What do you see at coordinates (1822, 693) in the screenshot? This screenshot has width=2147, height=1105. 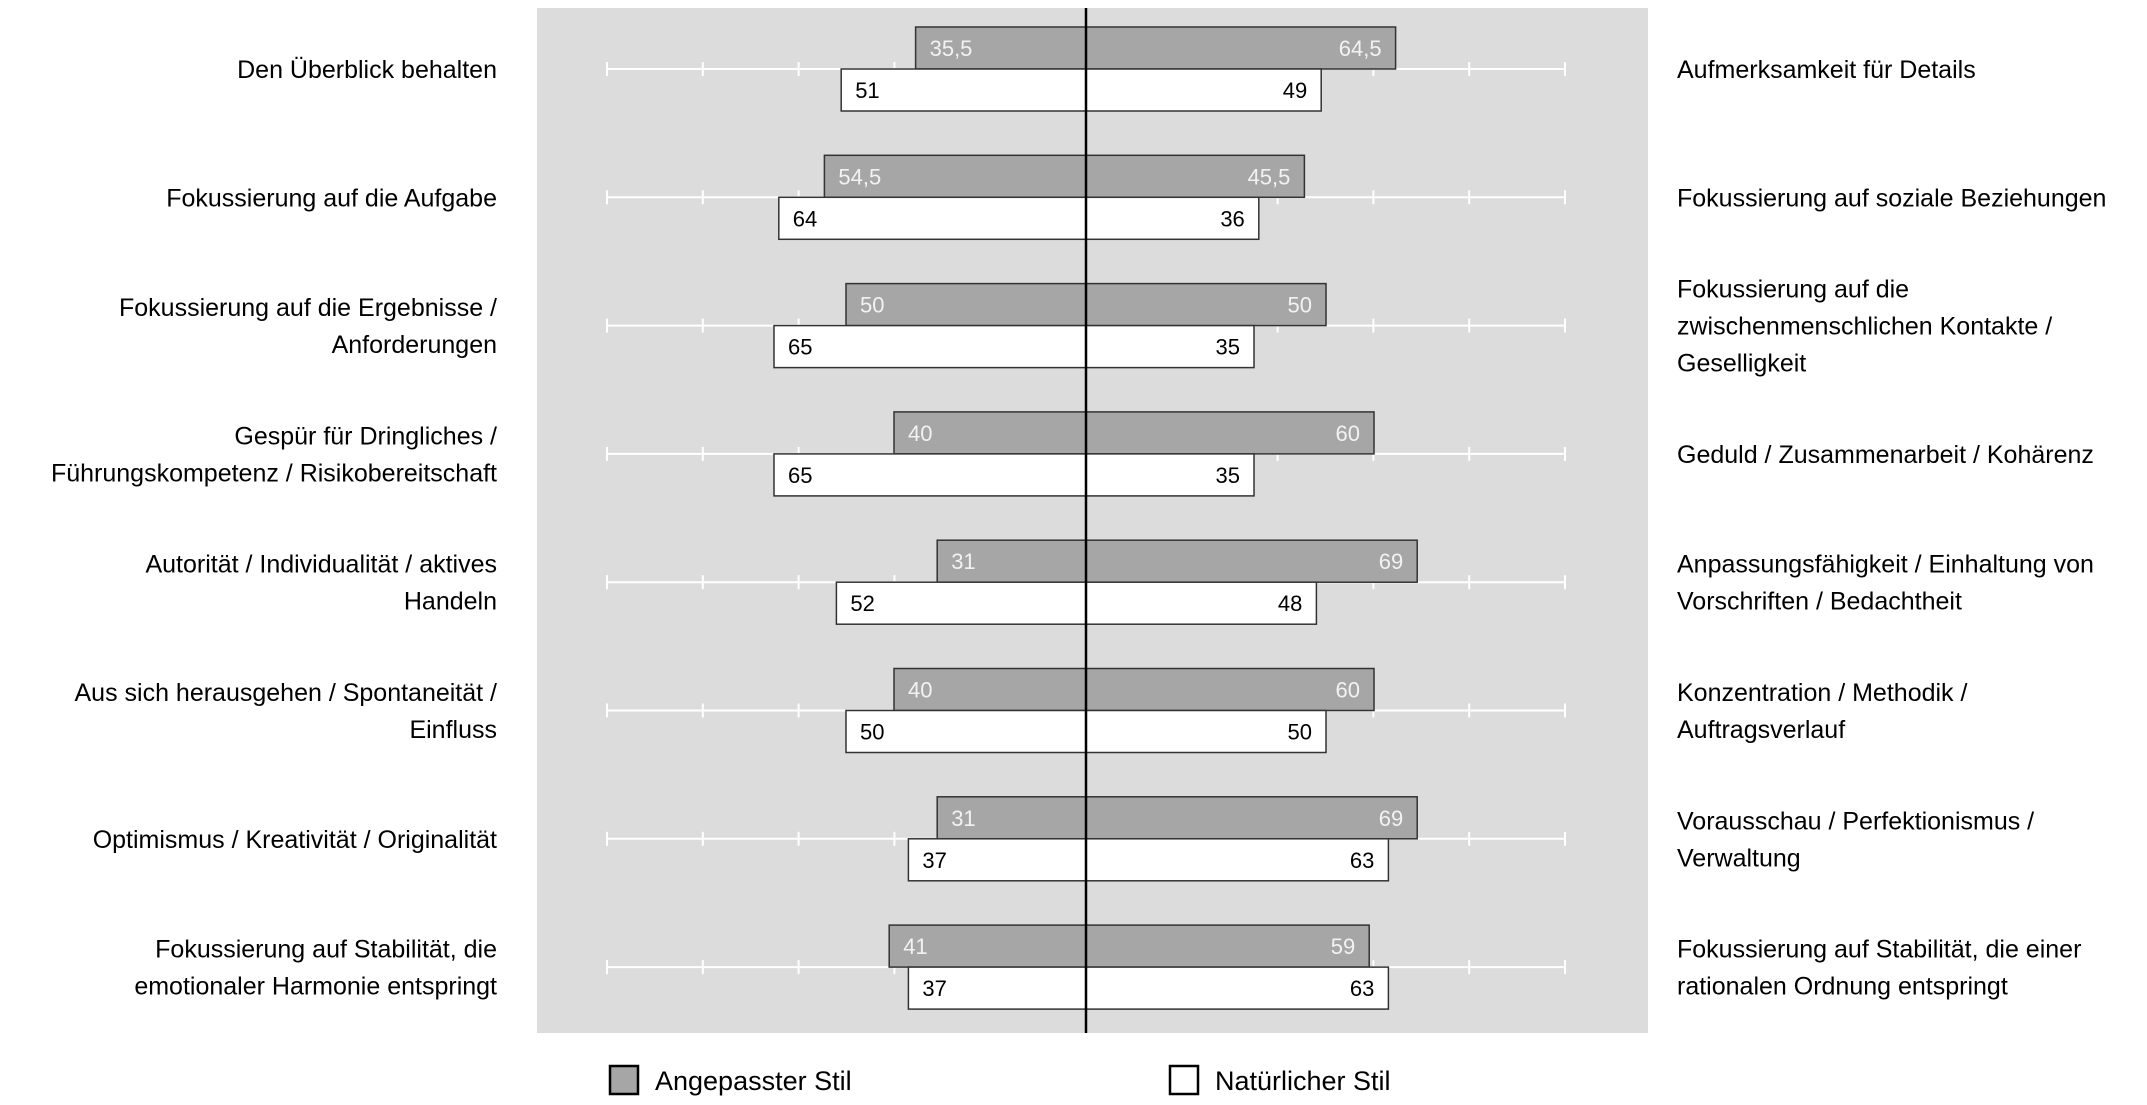 I see `right-category-label-line: Konzentration / Methodik /` at bounding box center [1822, 693].